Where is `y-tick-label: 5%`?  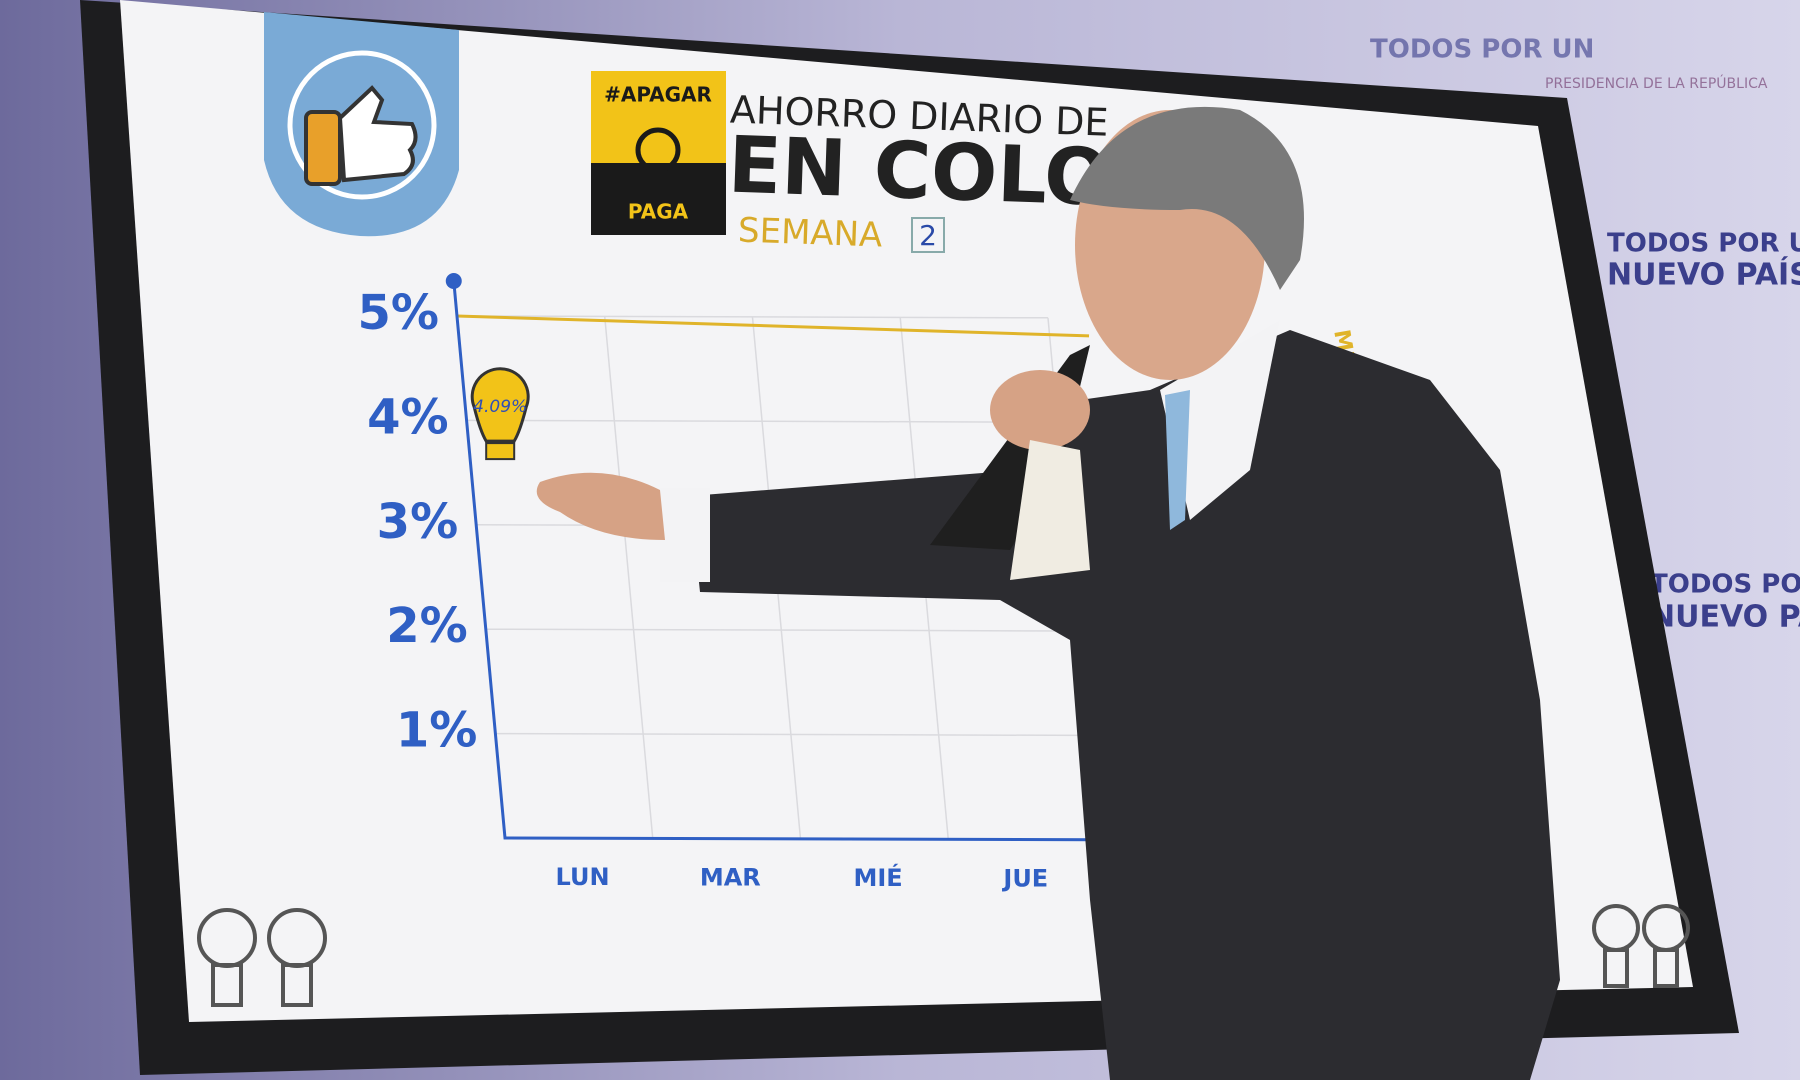
y-tick-label: 5% is located at coordinates (398, 313).